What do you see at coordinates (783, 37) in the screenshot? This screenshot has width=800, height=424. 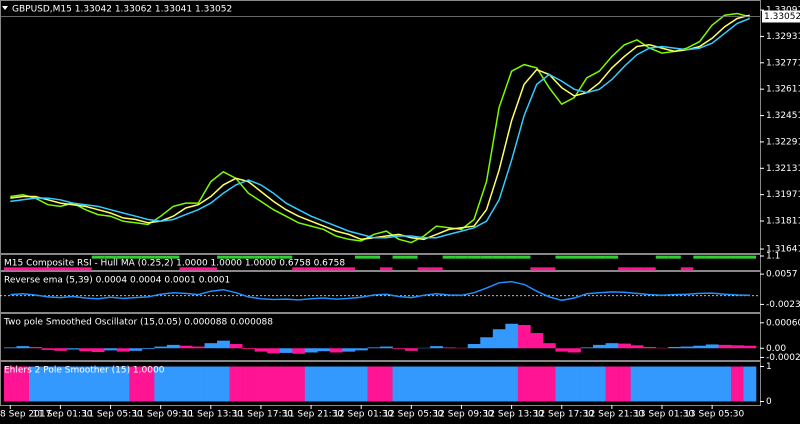 I see `y-tick-label: 1.32931` at bounding box center [783, 37].